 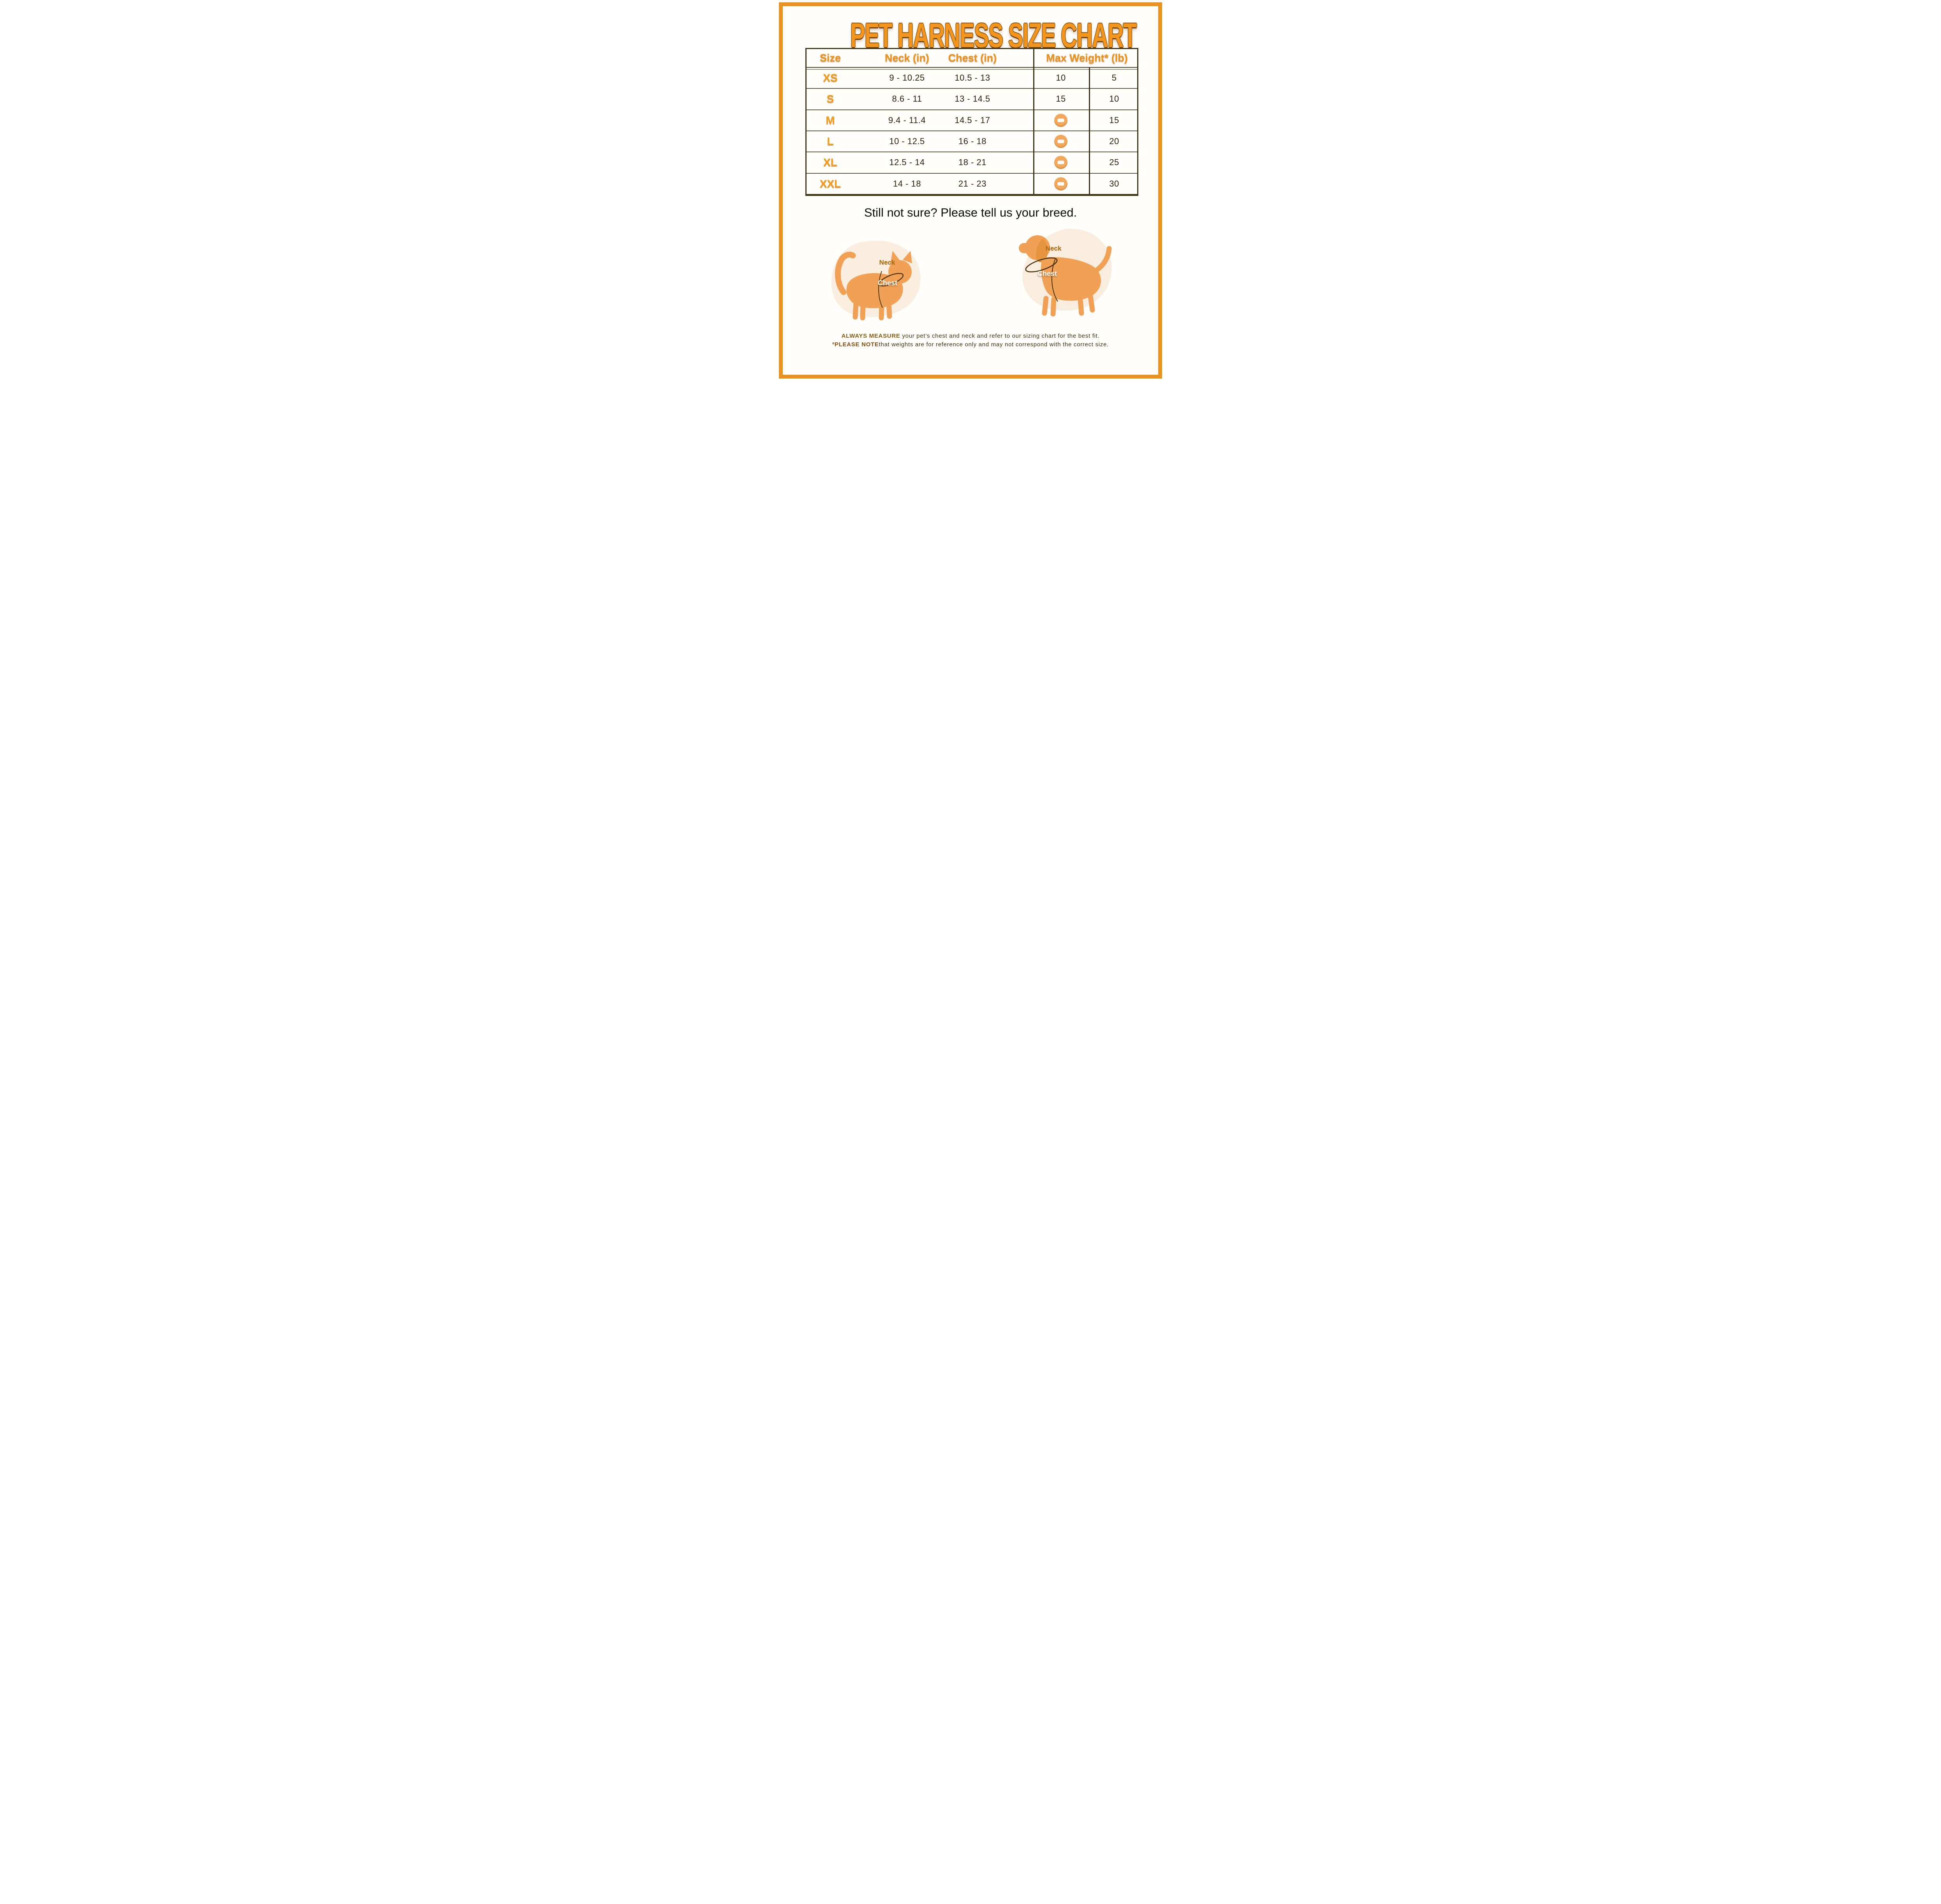 I want to click on row-size-label: S, so click(x=830, y=99).